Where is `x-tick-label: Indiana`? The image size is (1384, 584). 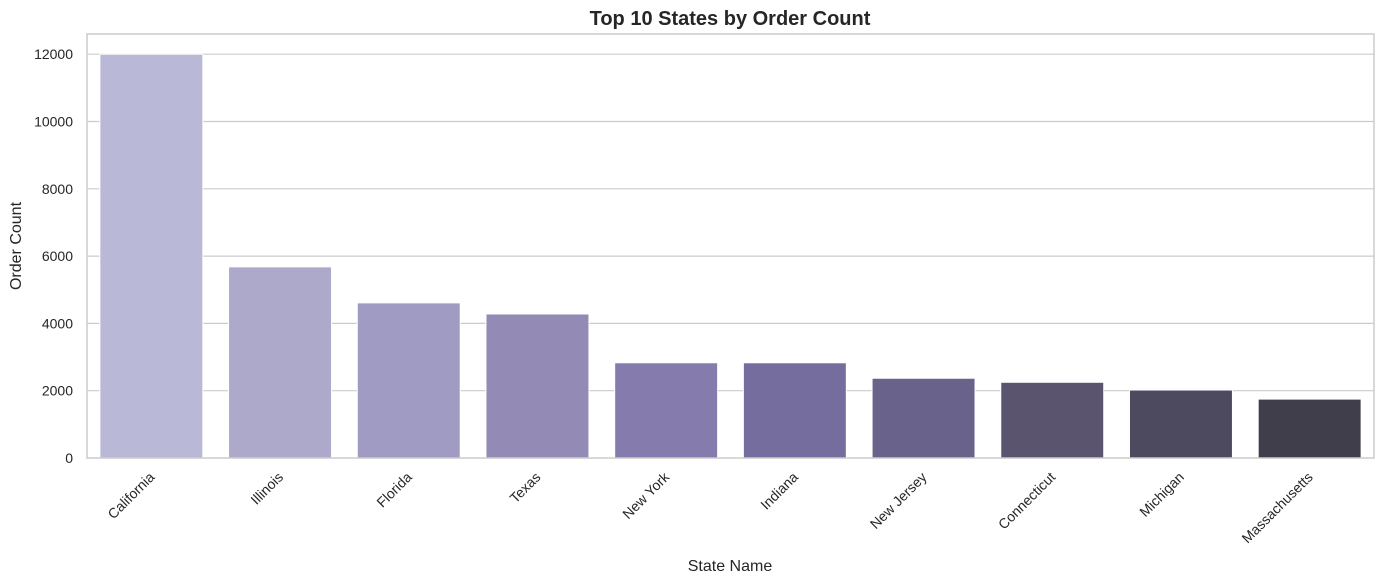 x-tick-label: Indiana is located at coordinates (779, 491).